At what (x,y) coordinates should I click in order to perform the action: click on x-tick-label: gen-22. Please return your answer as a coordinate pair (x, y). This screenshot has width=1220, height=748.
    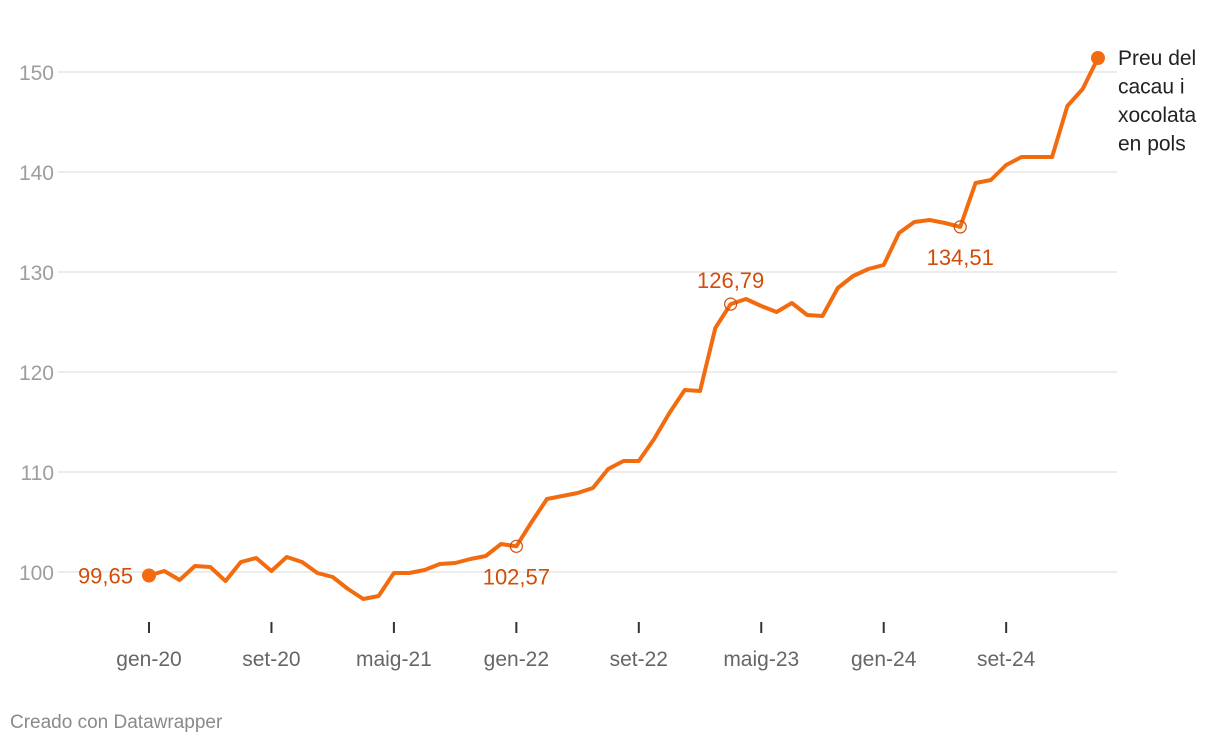
    Looking at the image, I should click on (516, 659).